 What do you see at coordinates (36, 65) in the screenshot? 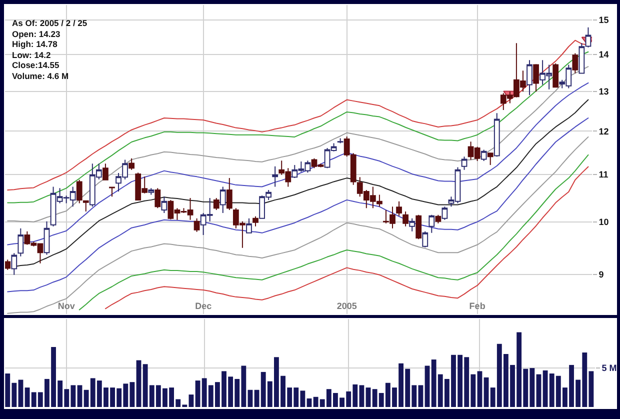
I see `annotation: Close:14.55` at bounding box center [36, 65].